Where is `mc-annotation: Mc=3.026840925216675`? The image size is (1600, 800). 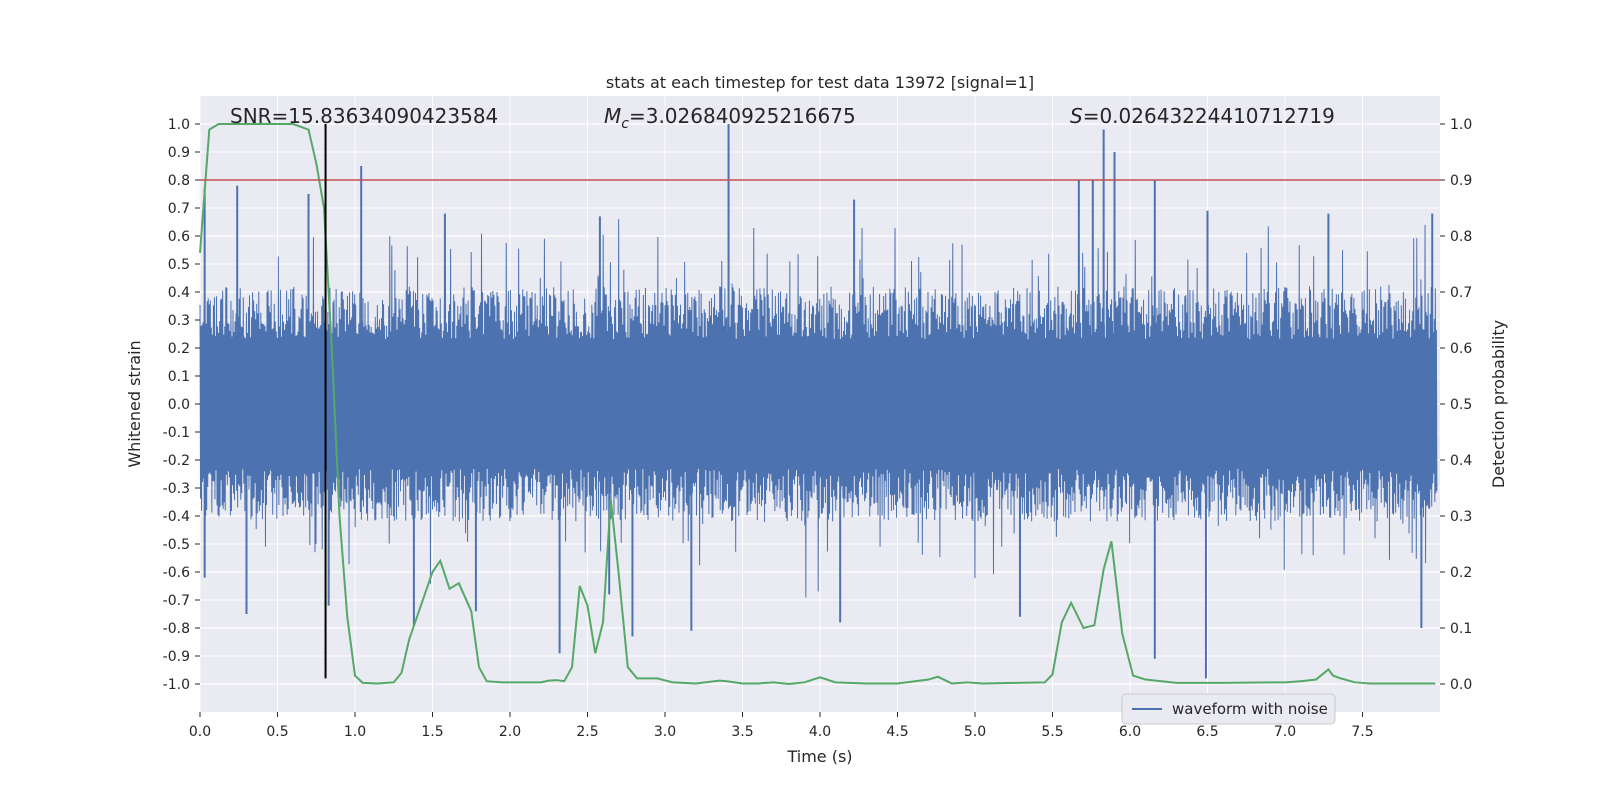
mc-annotation: Mc=3.026840925216675 is located at coordinates (730, 118).